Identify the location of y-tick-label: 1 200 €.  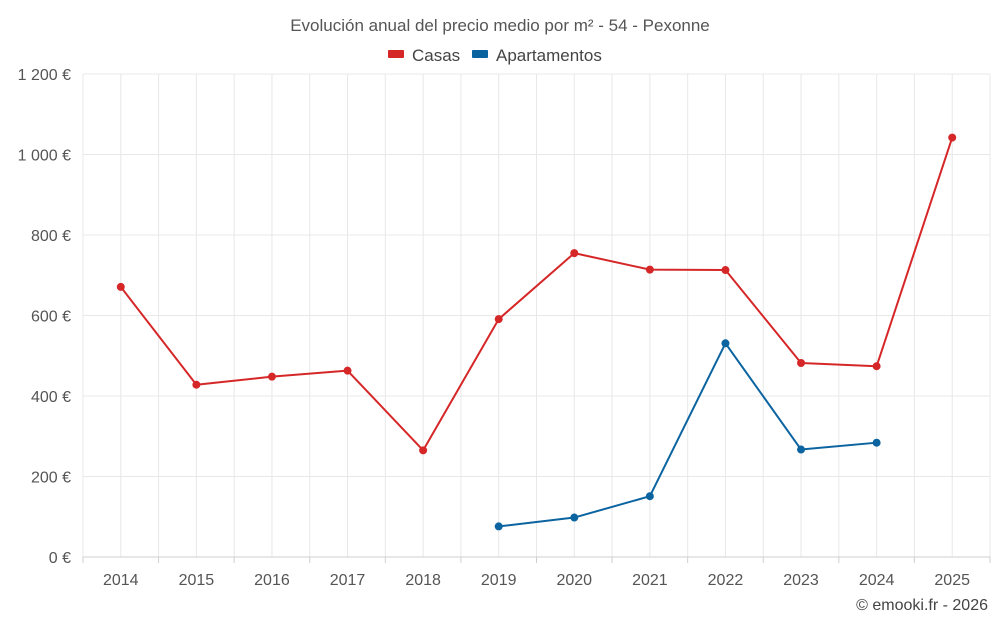
(44, 75).